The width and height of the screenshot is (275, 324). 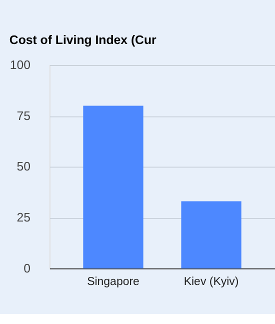 I want to click on x-tick-label: Kiev (Kyiv), so click(x=211, y=282).